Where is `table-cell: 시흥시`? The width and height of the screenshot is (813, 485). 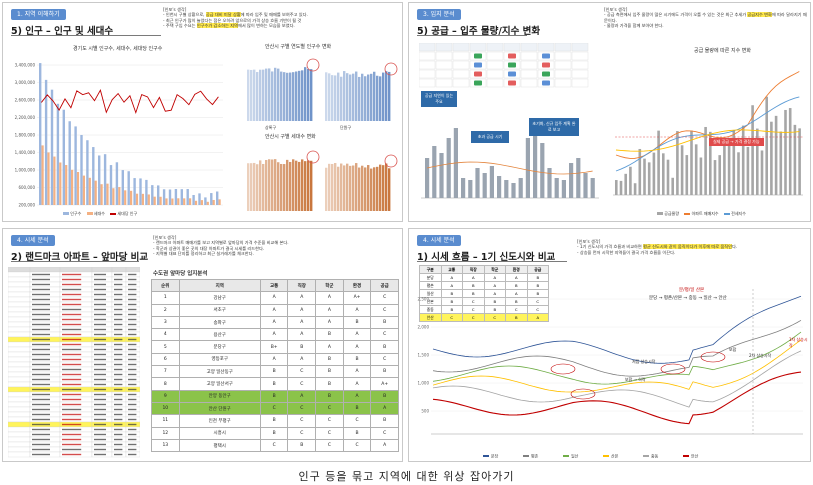 table-cell: 시흥시 is located at coordinates (219, 433).